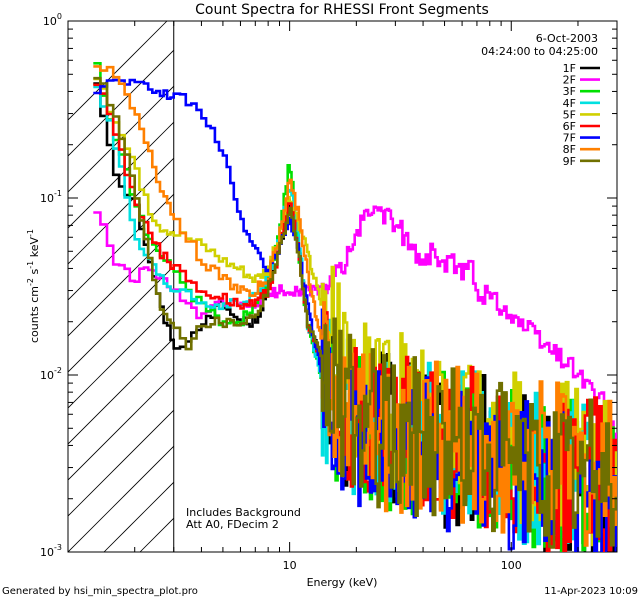 This screenshot has height=600, width=640. I want to click on y-tick-label: 10⁻¹, so click(51, 197).